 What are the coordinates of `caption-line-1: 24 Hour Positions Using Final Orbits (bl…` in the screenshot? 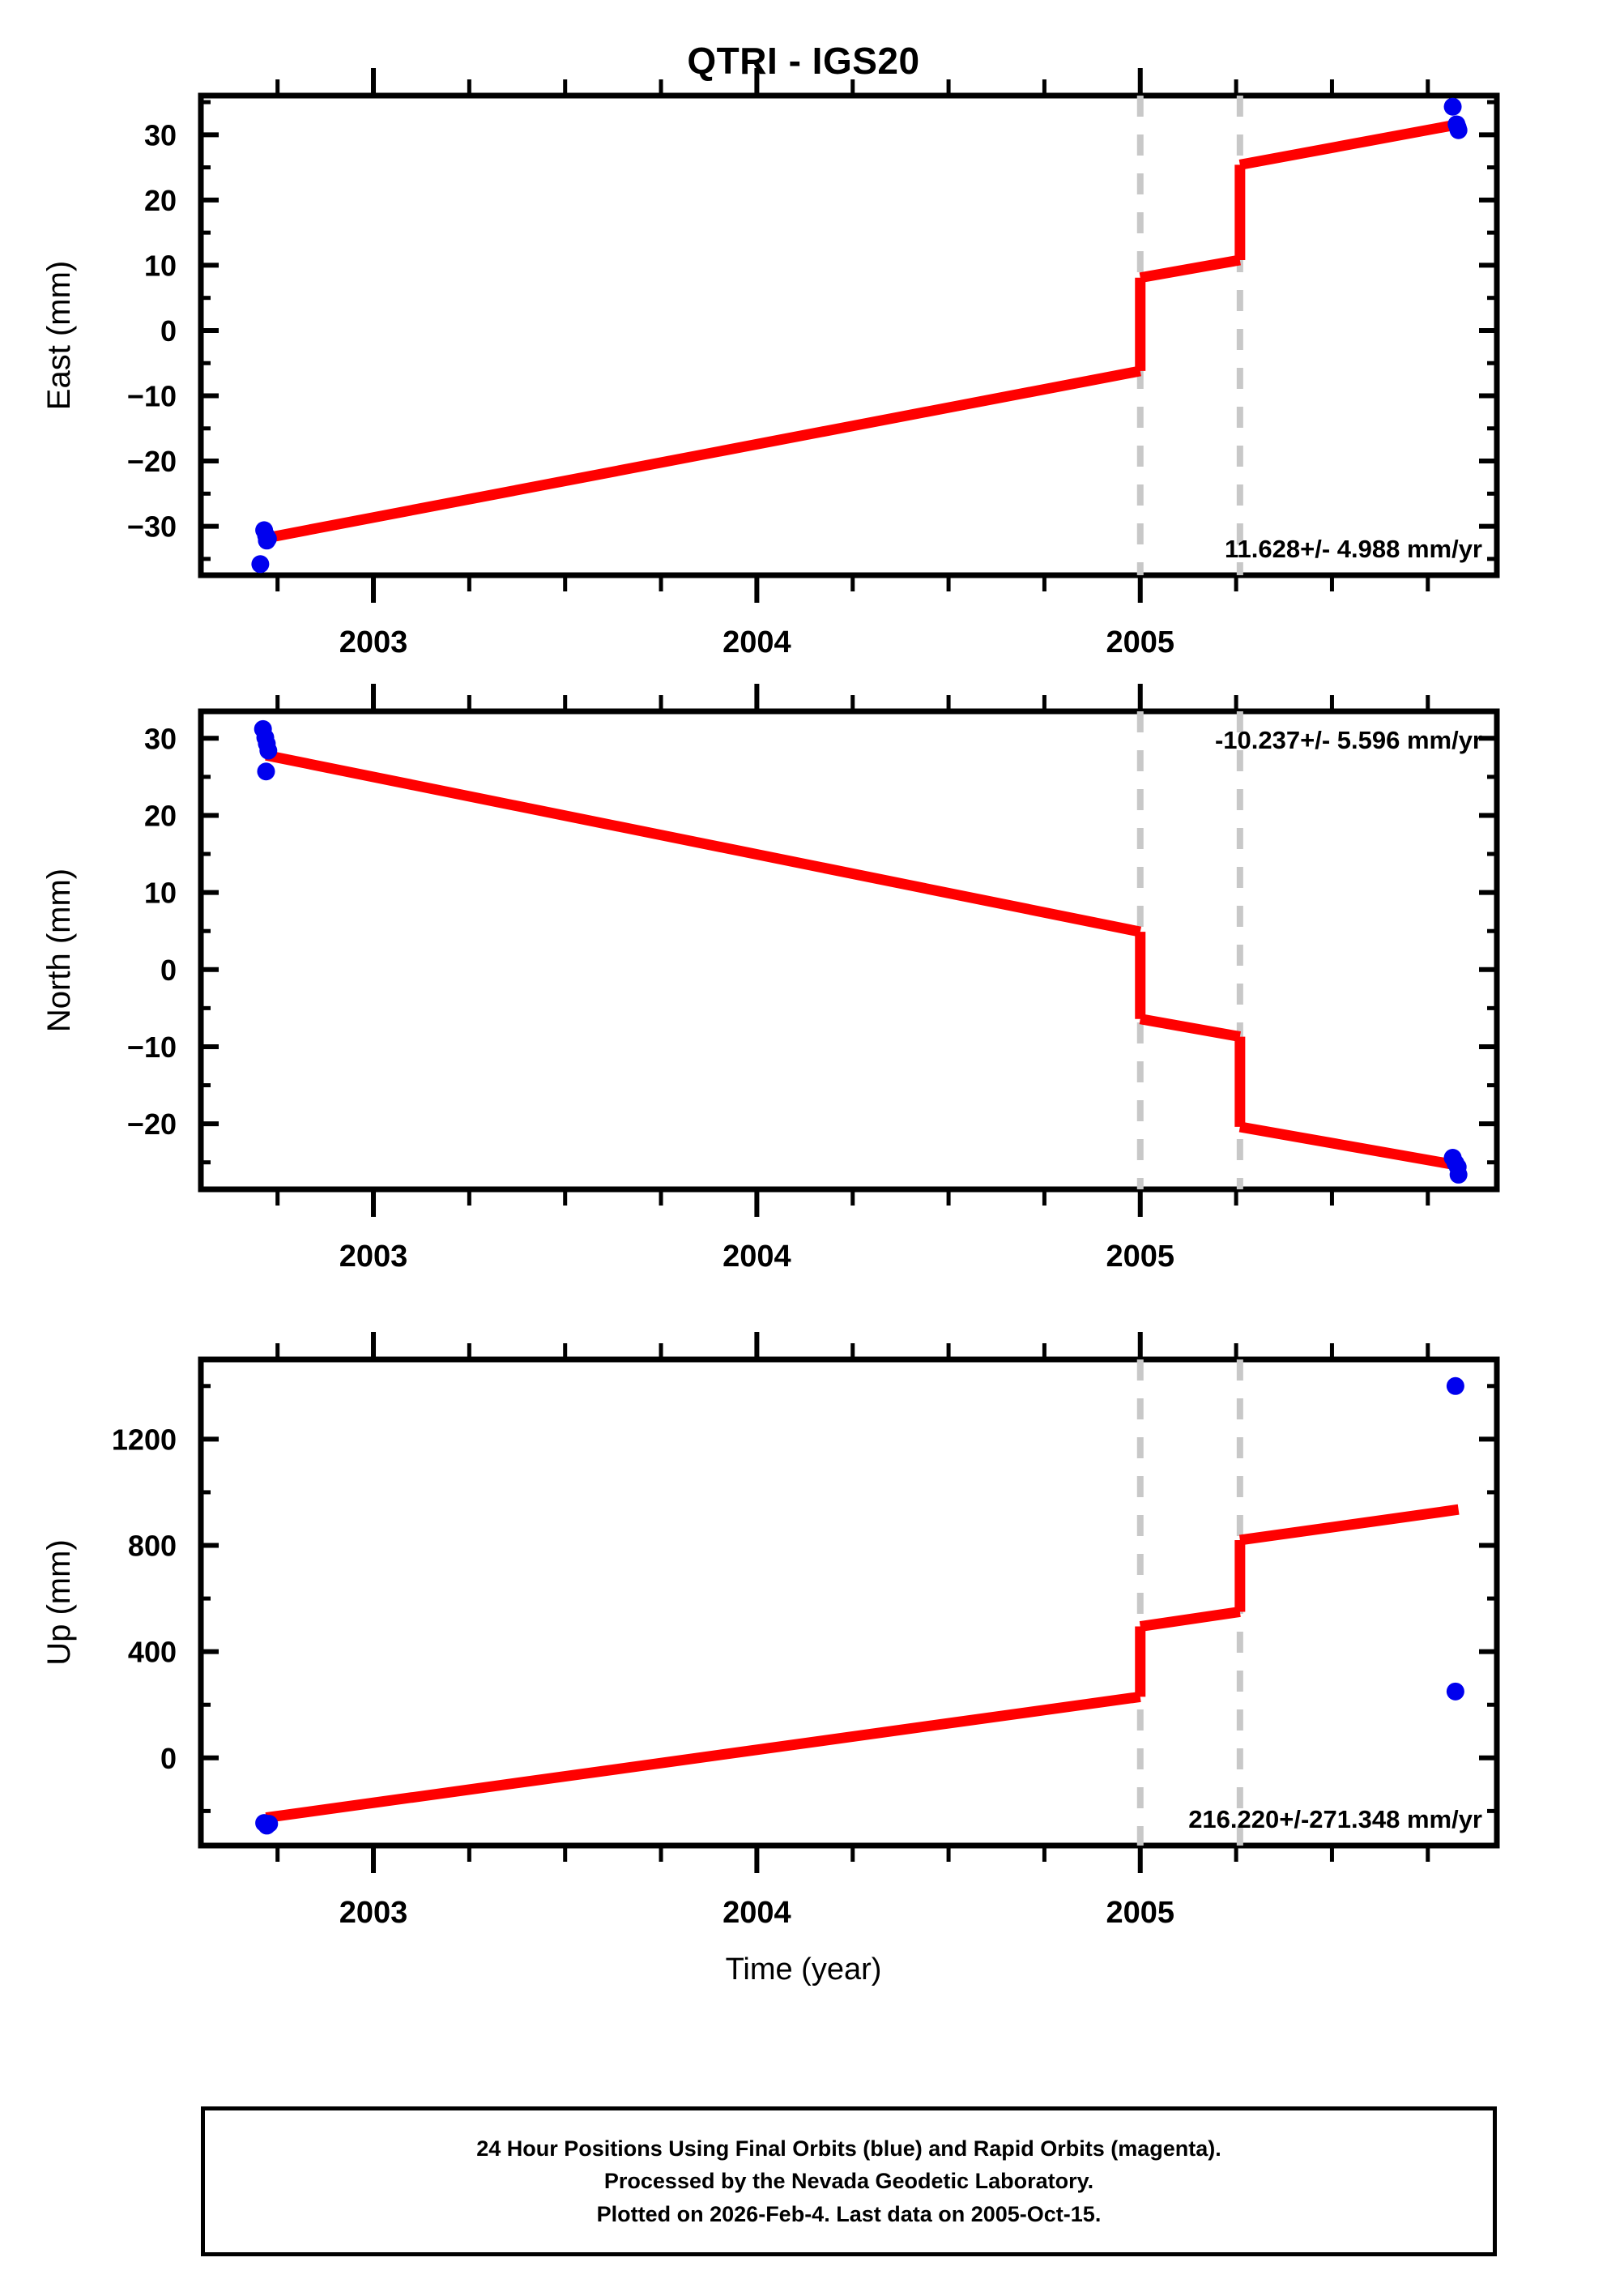 It's located at (848, 2148).